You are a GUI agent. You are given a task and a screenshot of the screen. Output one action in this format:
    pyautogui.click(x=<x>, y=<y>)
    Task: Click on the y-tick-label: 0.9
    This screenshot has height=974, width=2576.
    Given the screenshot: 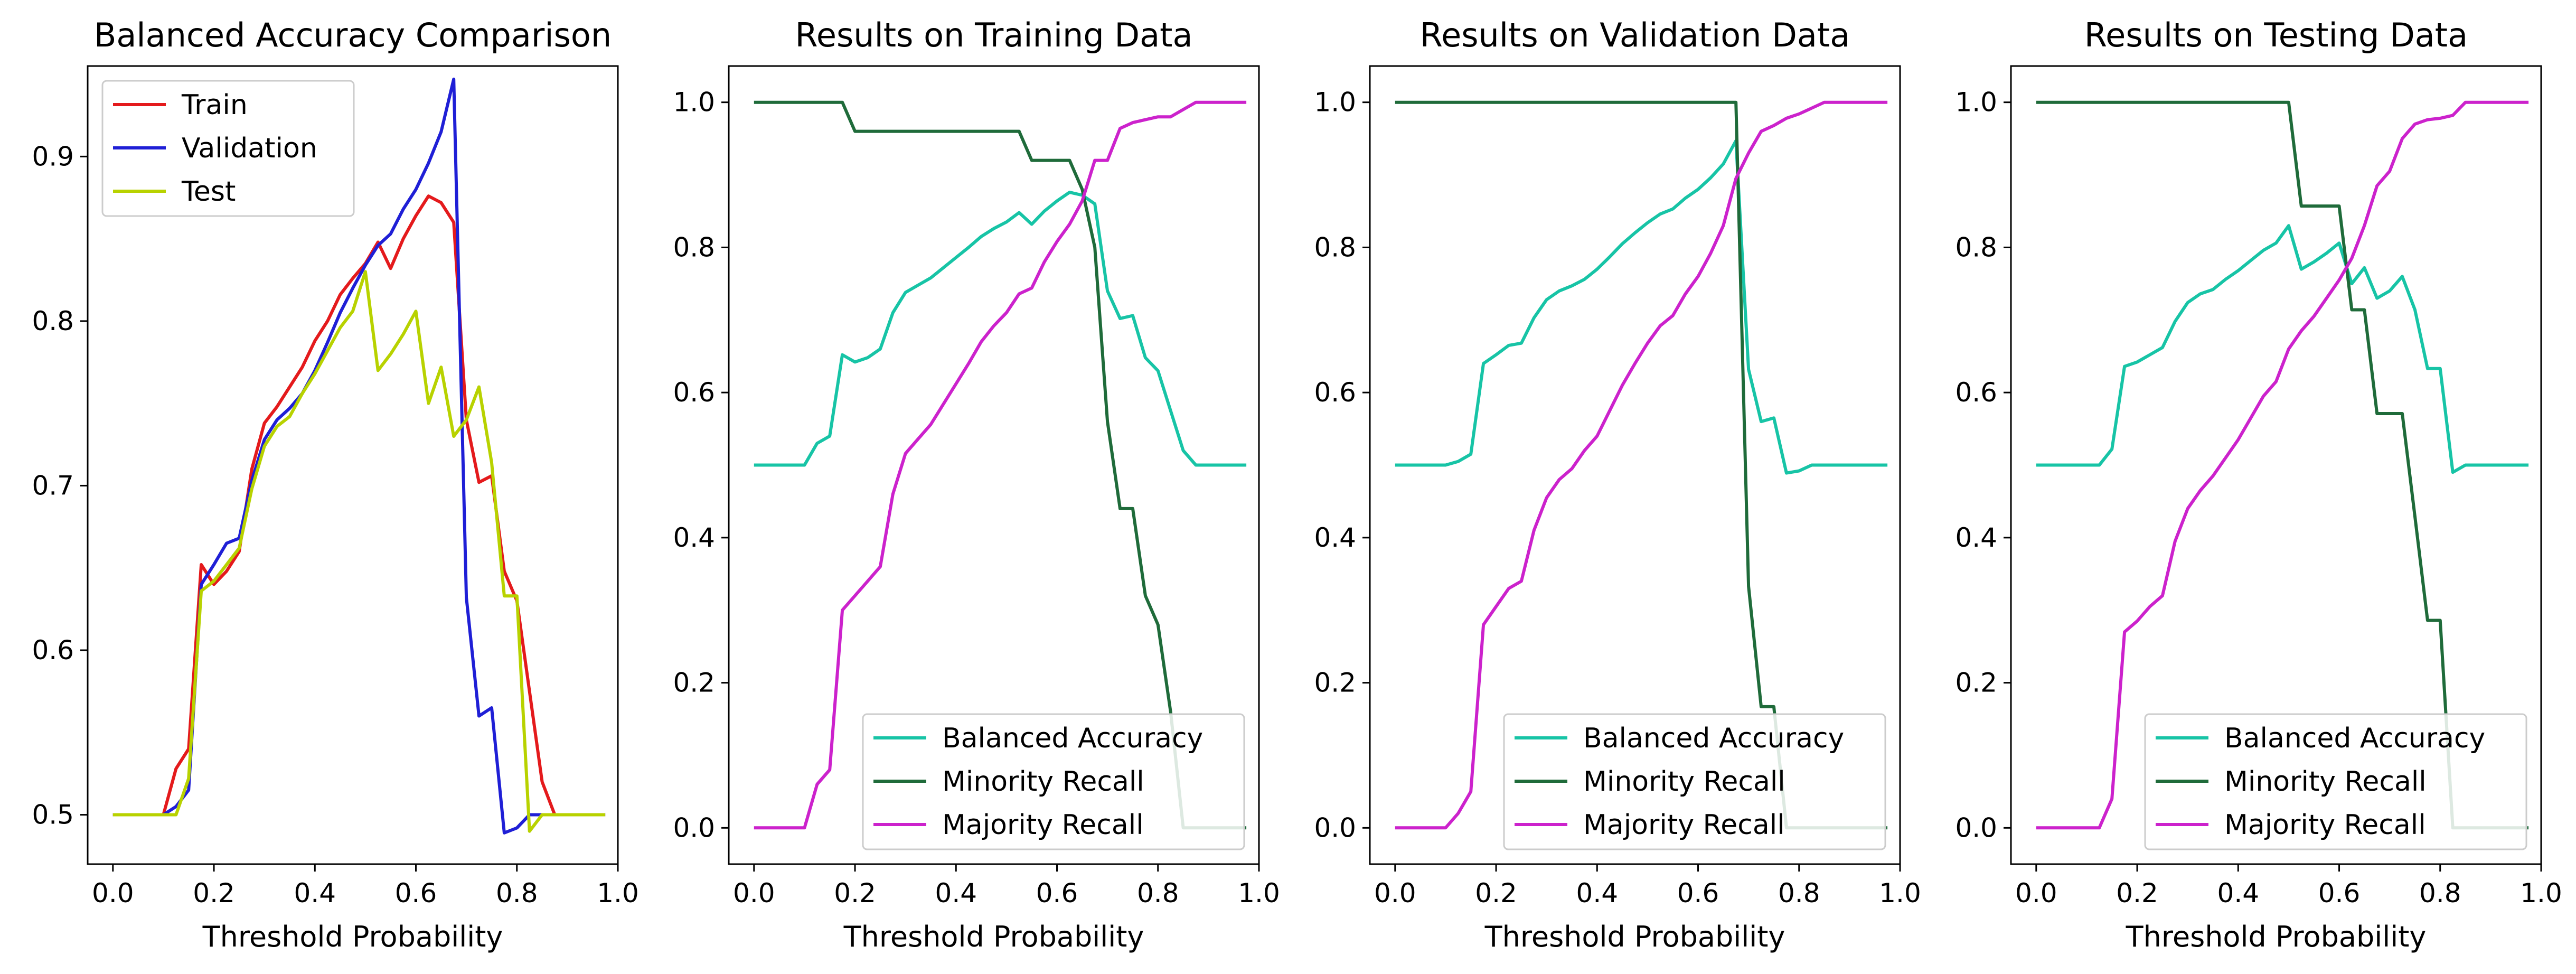 What is the action you would take?
    pyautogui.click(x=53, y=156)
    